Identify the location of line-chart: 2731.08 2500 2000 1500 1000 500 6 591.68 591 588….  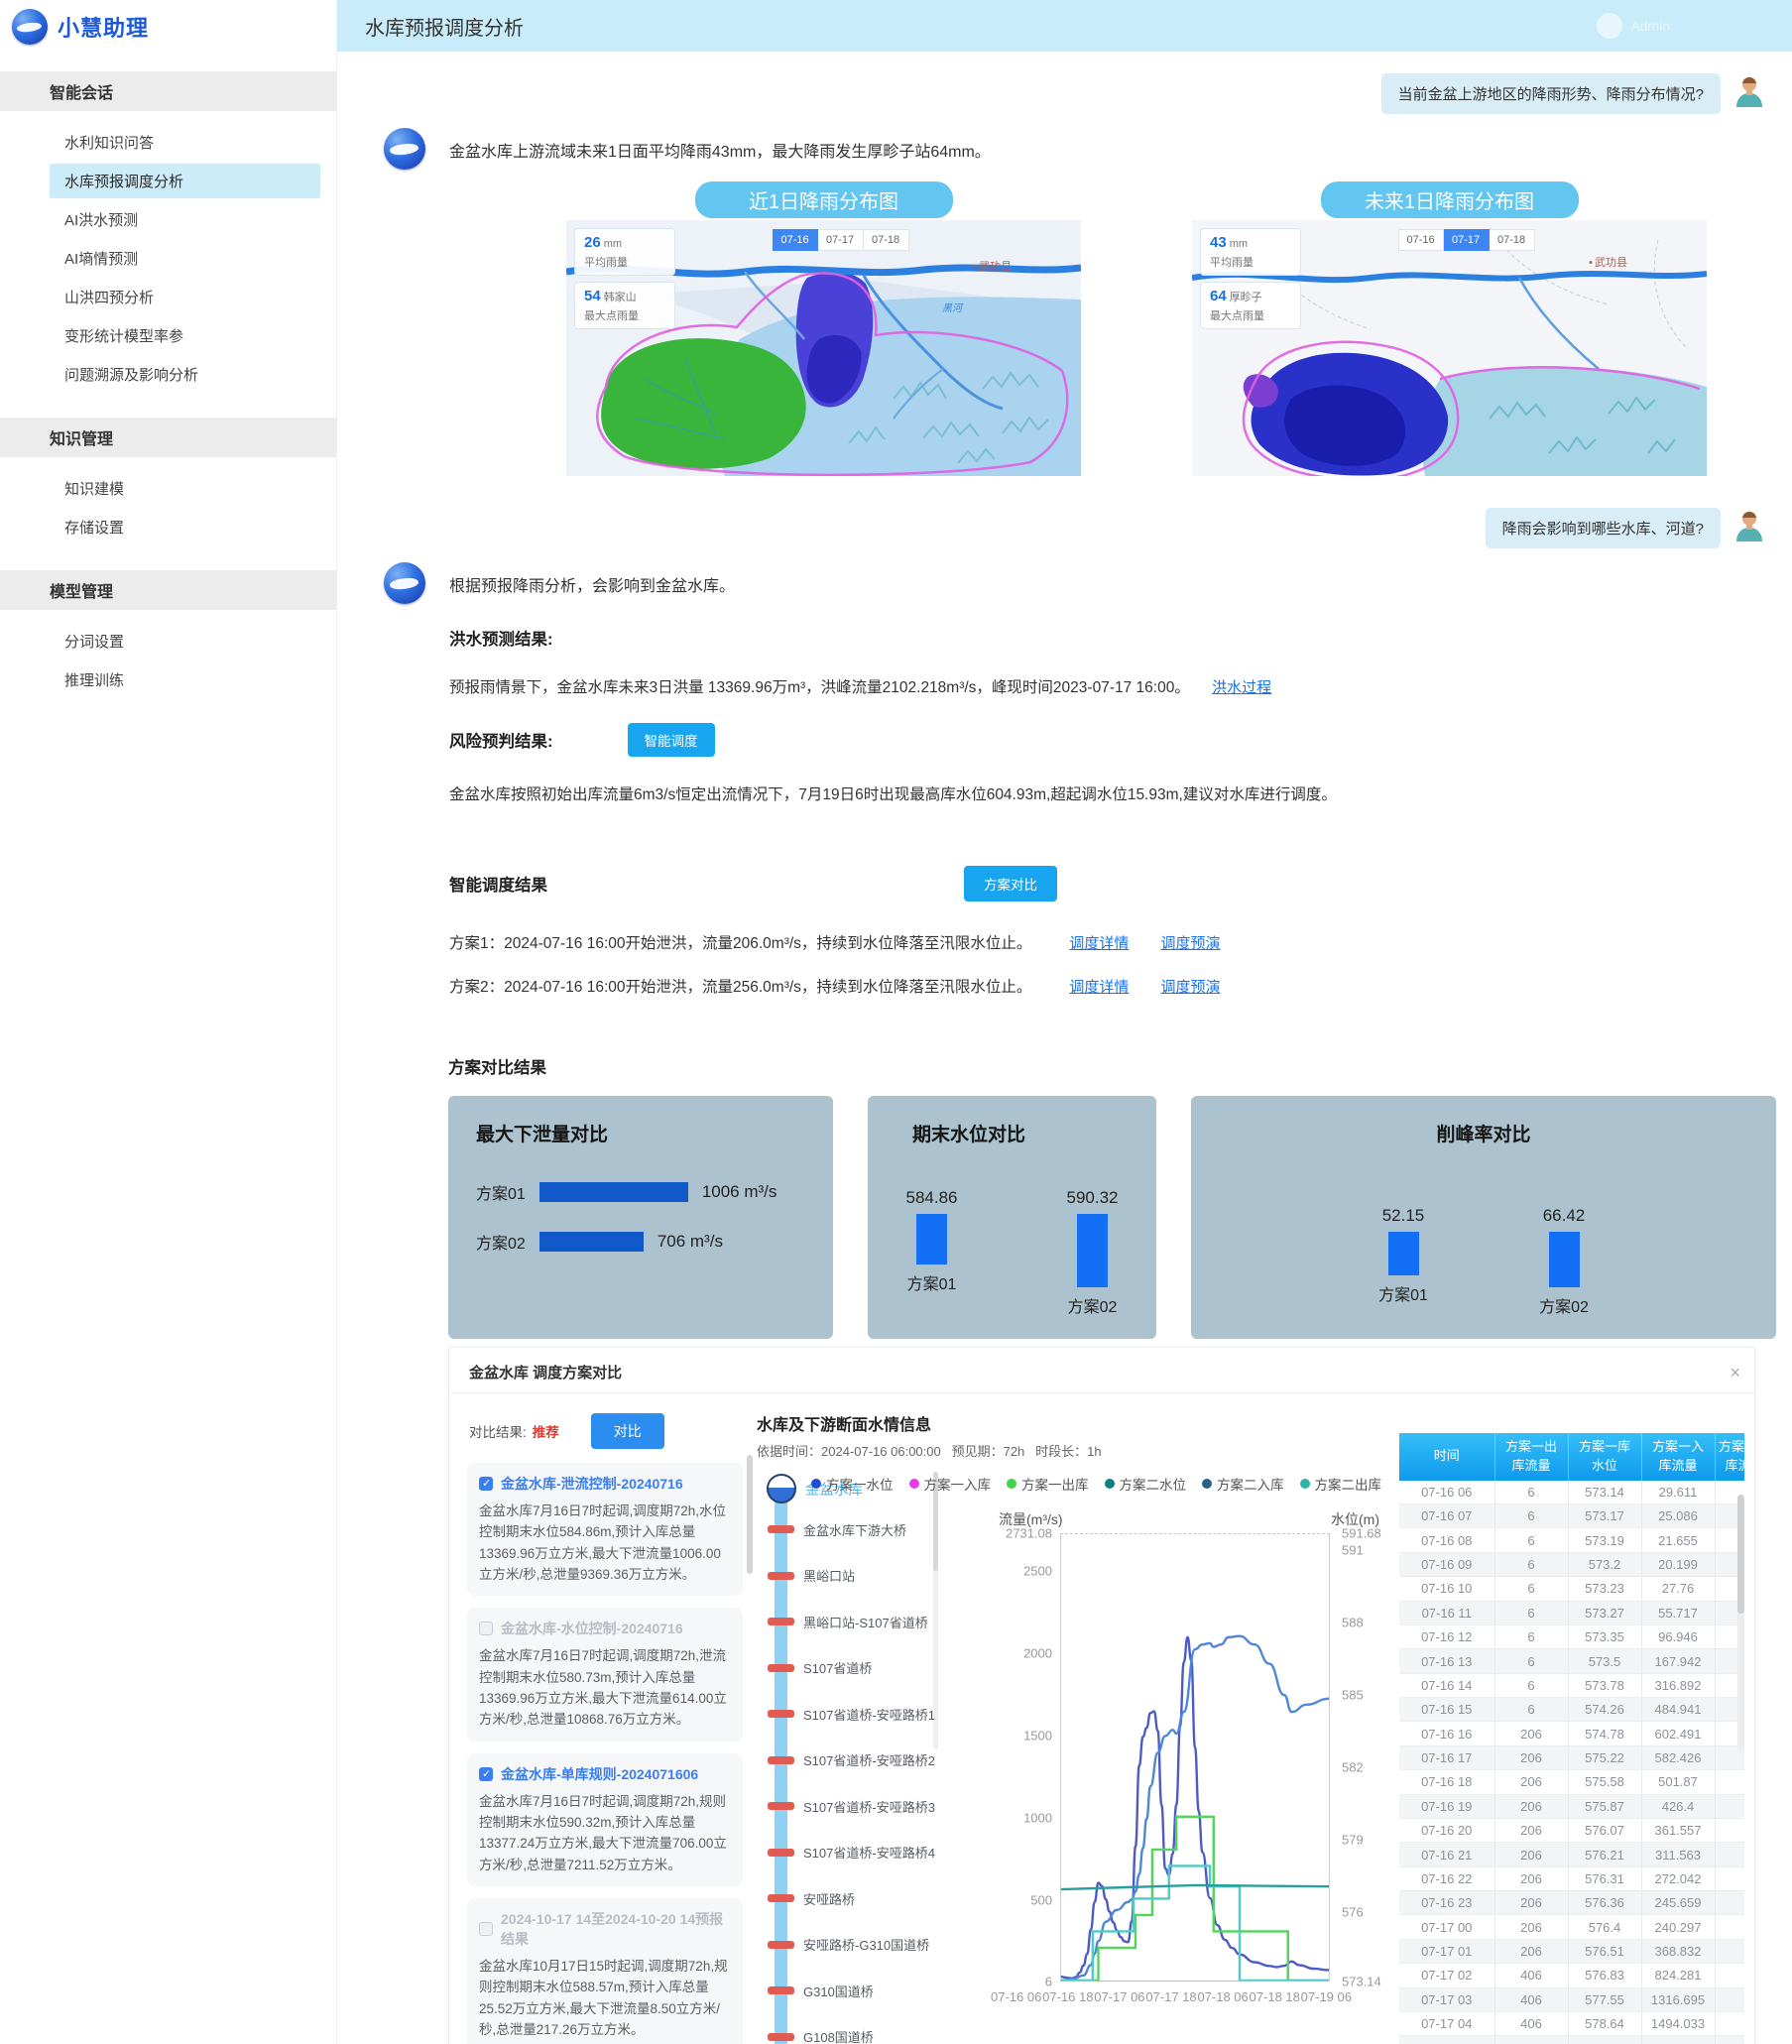
(1193, 1757).